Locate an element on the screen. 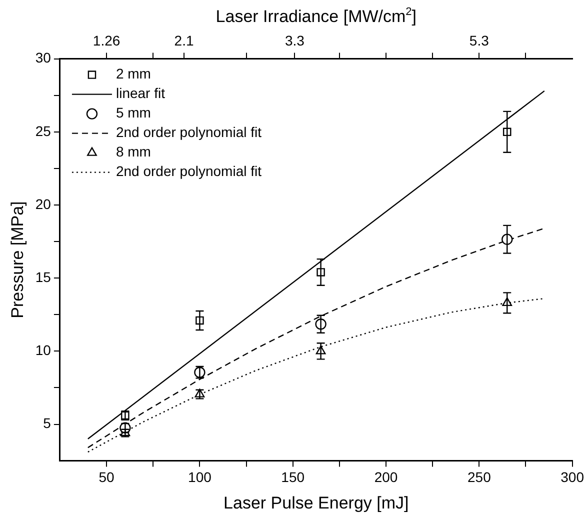 This screenshot has height=522, width=587. legend-label: 2 mm is located at coordinates (133, 74).